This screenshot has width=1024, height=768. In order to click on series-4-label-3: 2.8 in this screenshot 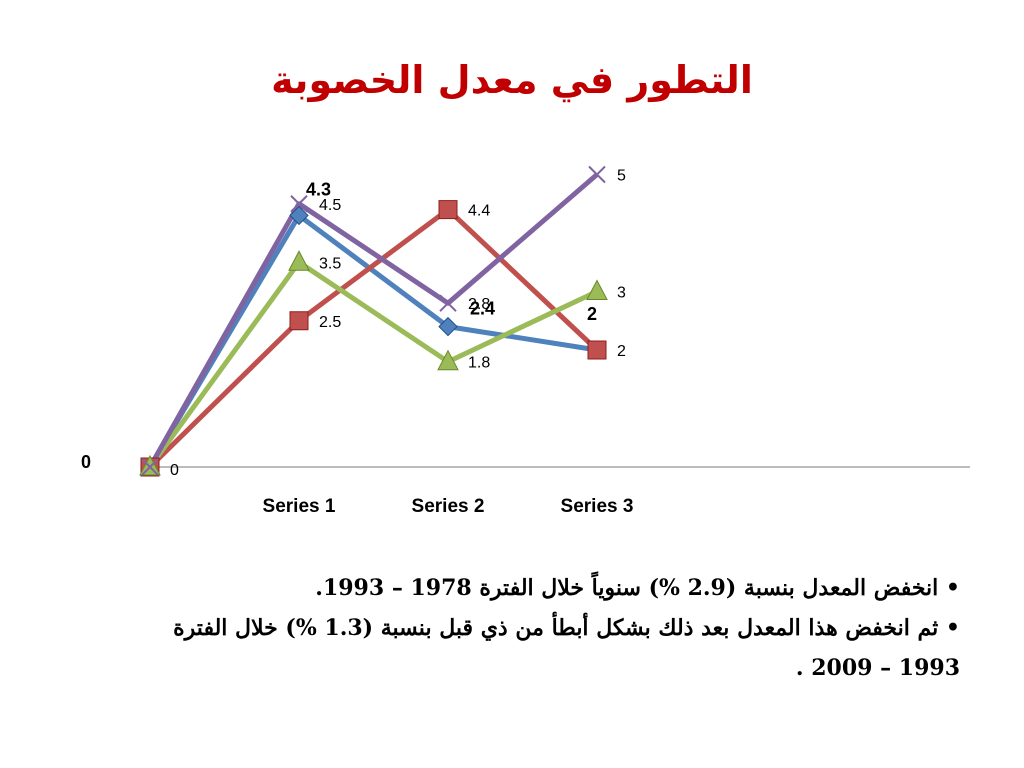, I will do `click(479, 304)`.